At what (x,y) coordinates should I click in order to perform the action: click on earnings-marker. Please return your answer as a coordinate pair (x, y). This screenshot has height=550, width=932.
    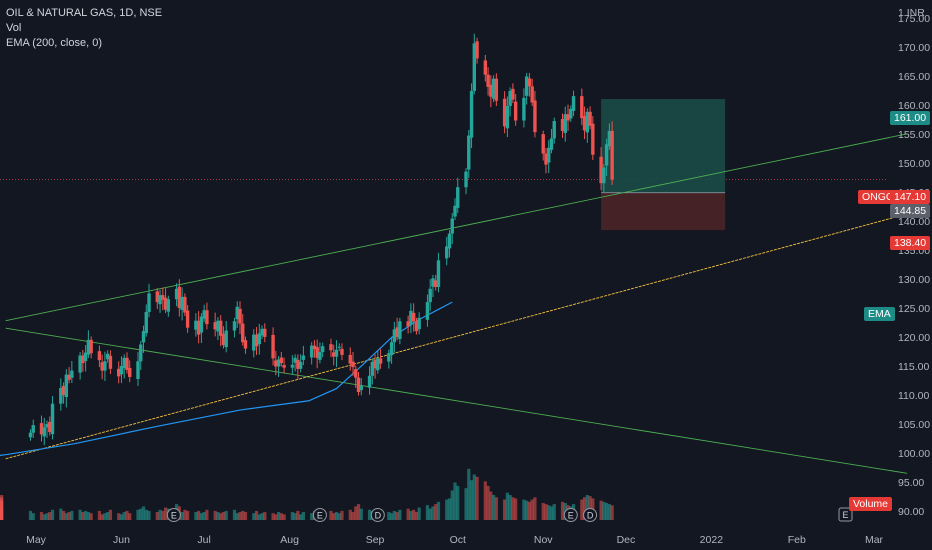
    Looking at the image, I should click on (173, 515).